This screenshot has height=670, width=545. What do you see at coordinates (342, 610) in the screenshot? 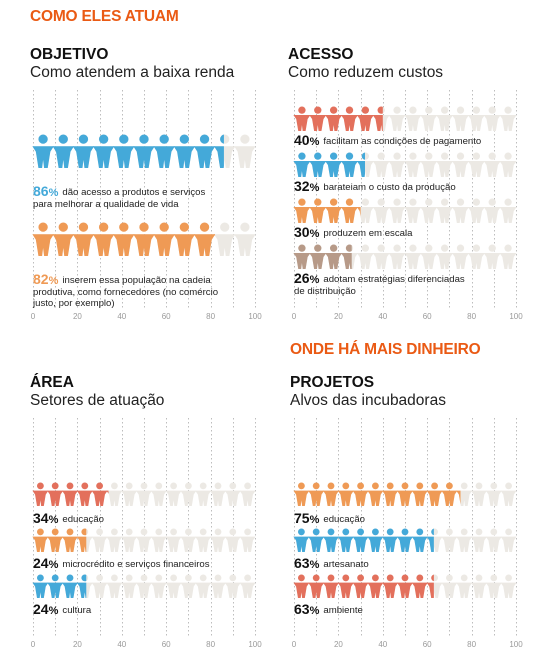
I see `bar-description-projetos-2: ambiente` at bounding box center [342, 610].